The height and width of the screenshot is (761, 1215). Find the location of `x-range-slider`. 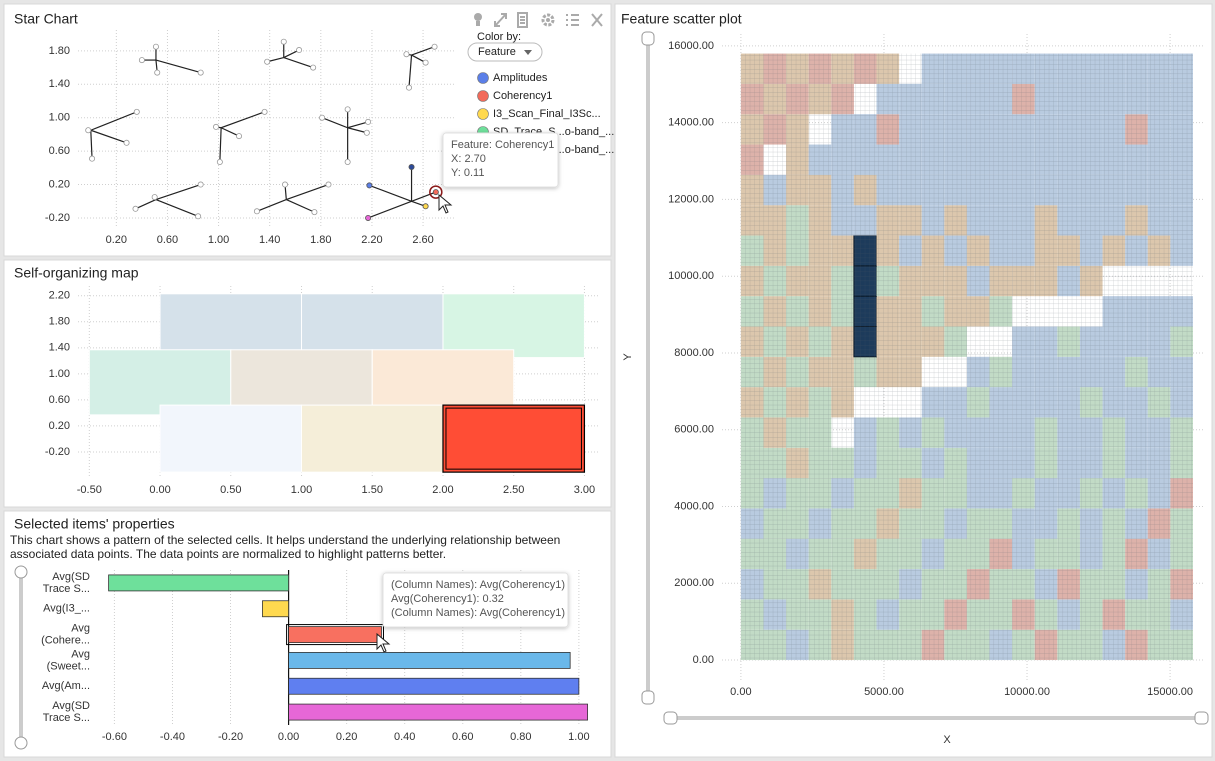

x-range-slider is located at coordinates (936, 718).